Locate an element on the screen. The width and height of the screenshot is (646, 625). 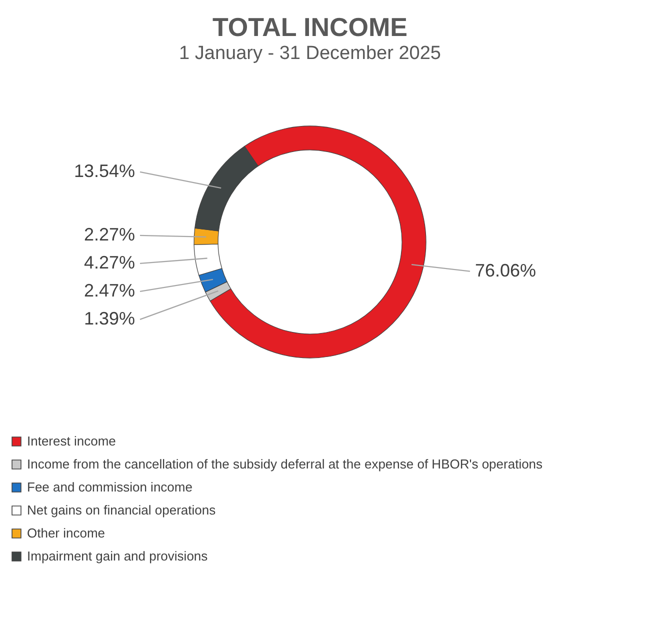
legend-label: Fee and commission income is located at coordinates (109, 487).